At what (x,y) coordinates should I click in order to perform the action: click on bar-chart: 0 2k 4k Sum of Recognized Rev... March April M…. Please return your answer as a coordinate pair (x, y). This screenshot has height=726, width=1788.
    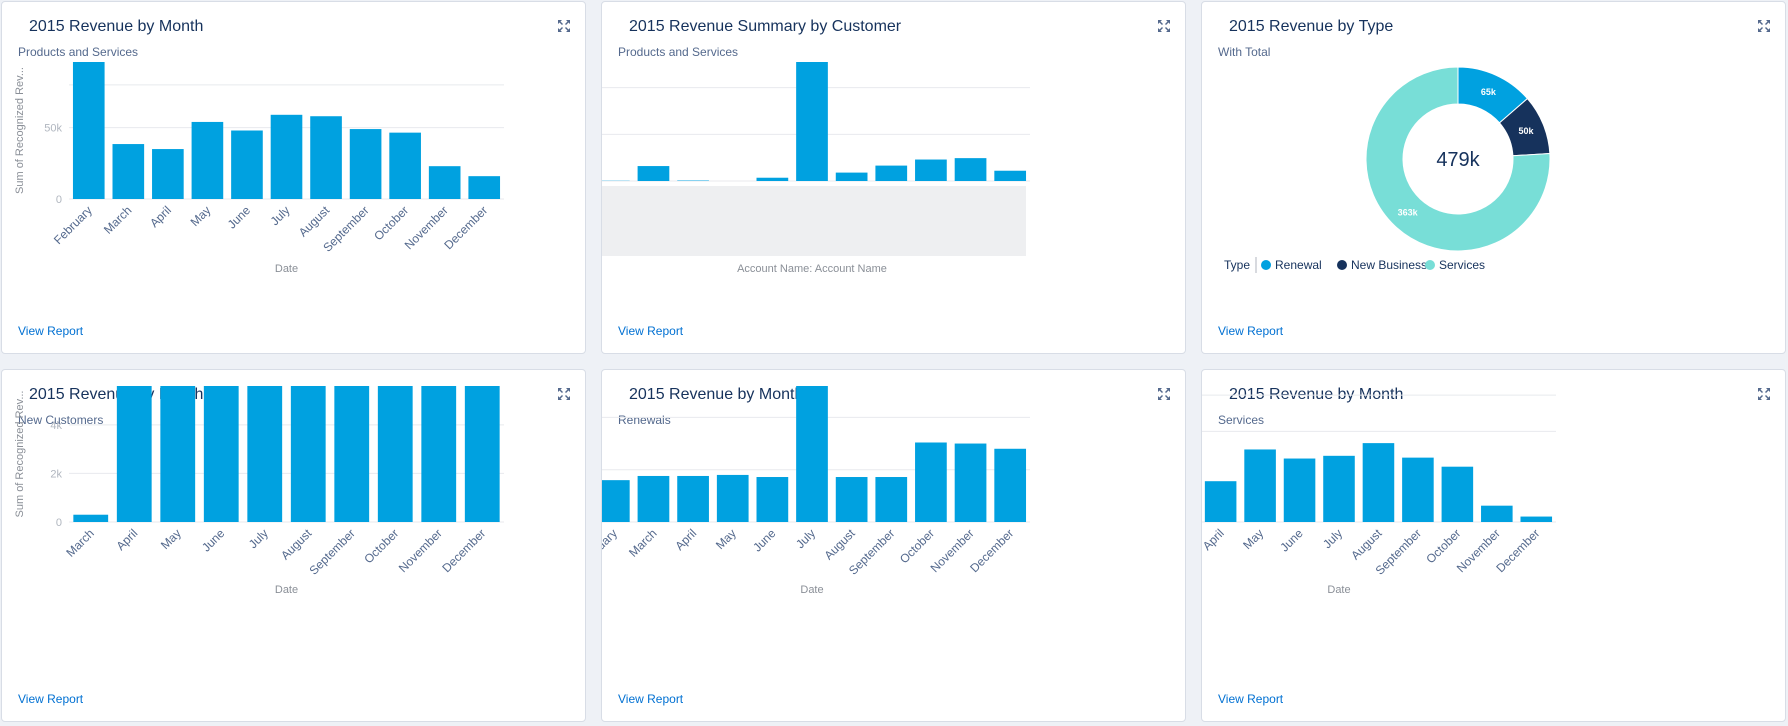
    Looking at the image, I should click on (259, 491).